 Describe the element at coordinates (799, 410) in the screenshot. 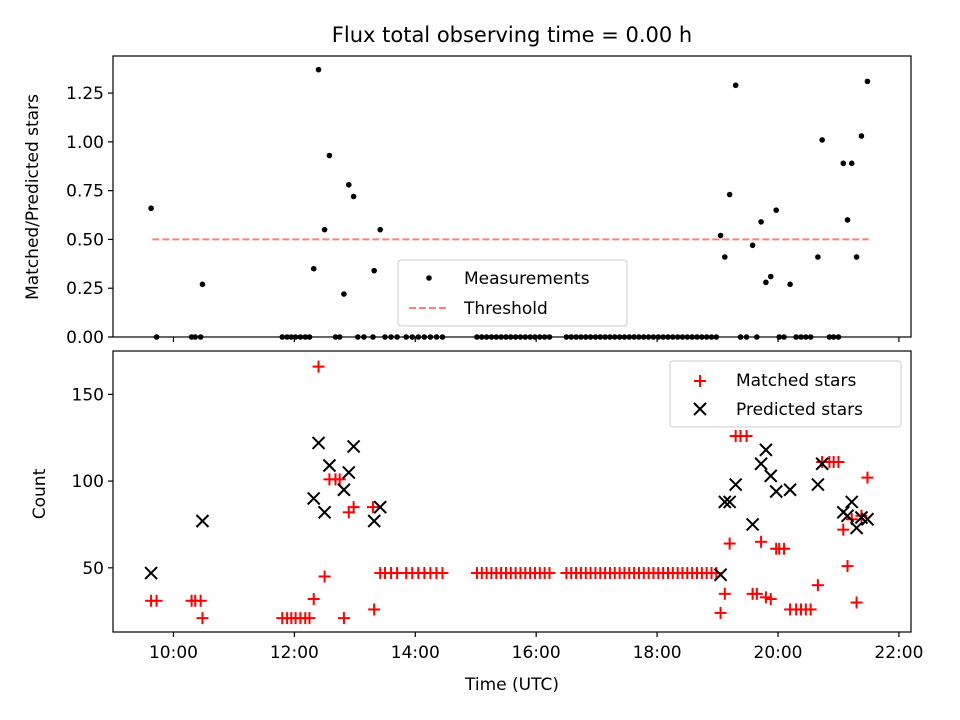

I see `legend-predicted-label: Predicted stars` at that location.